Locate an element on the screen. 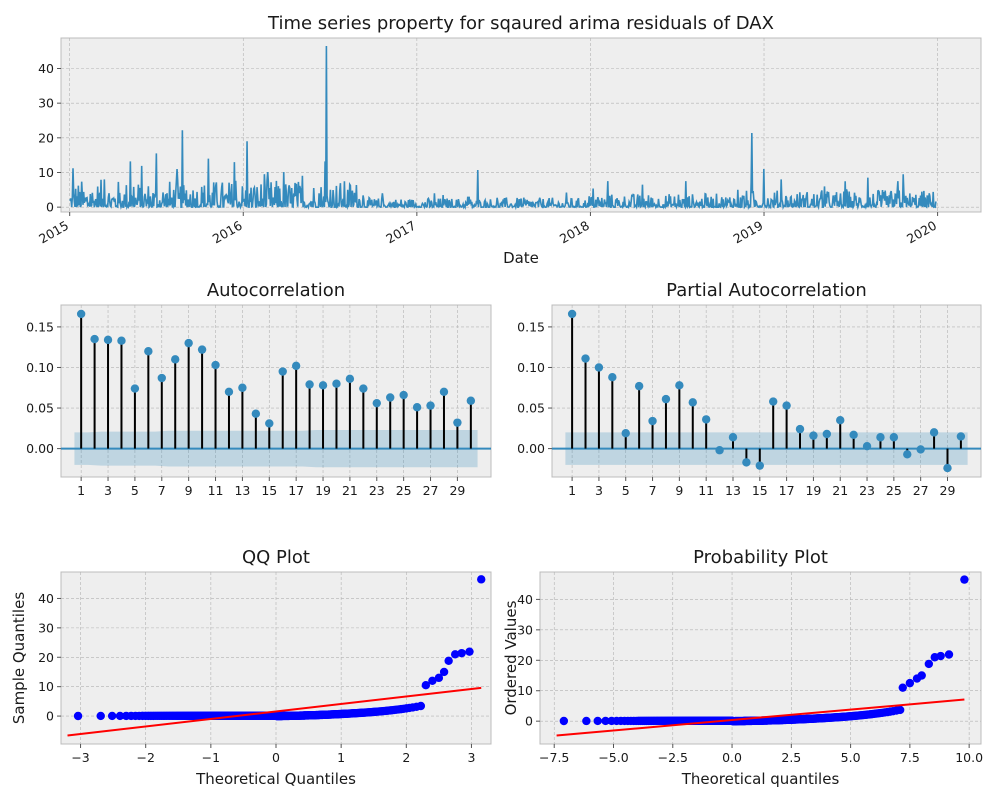  x-tick-label: 2 is located at coordinates (406, 757).